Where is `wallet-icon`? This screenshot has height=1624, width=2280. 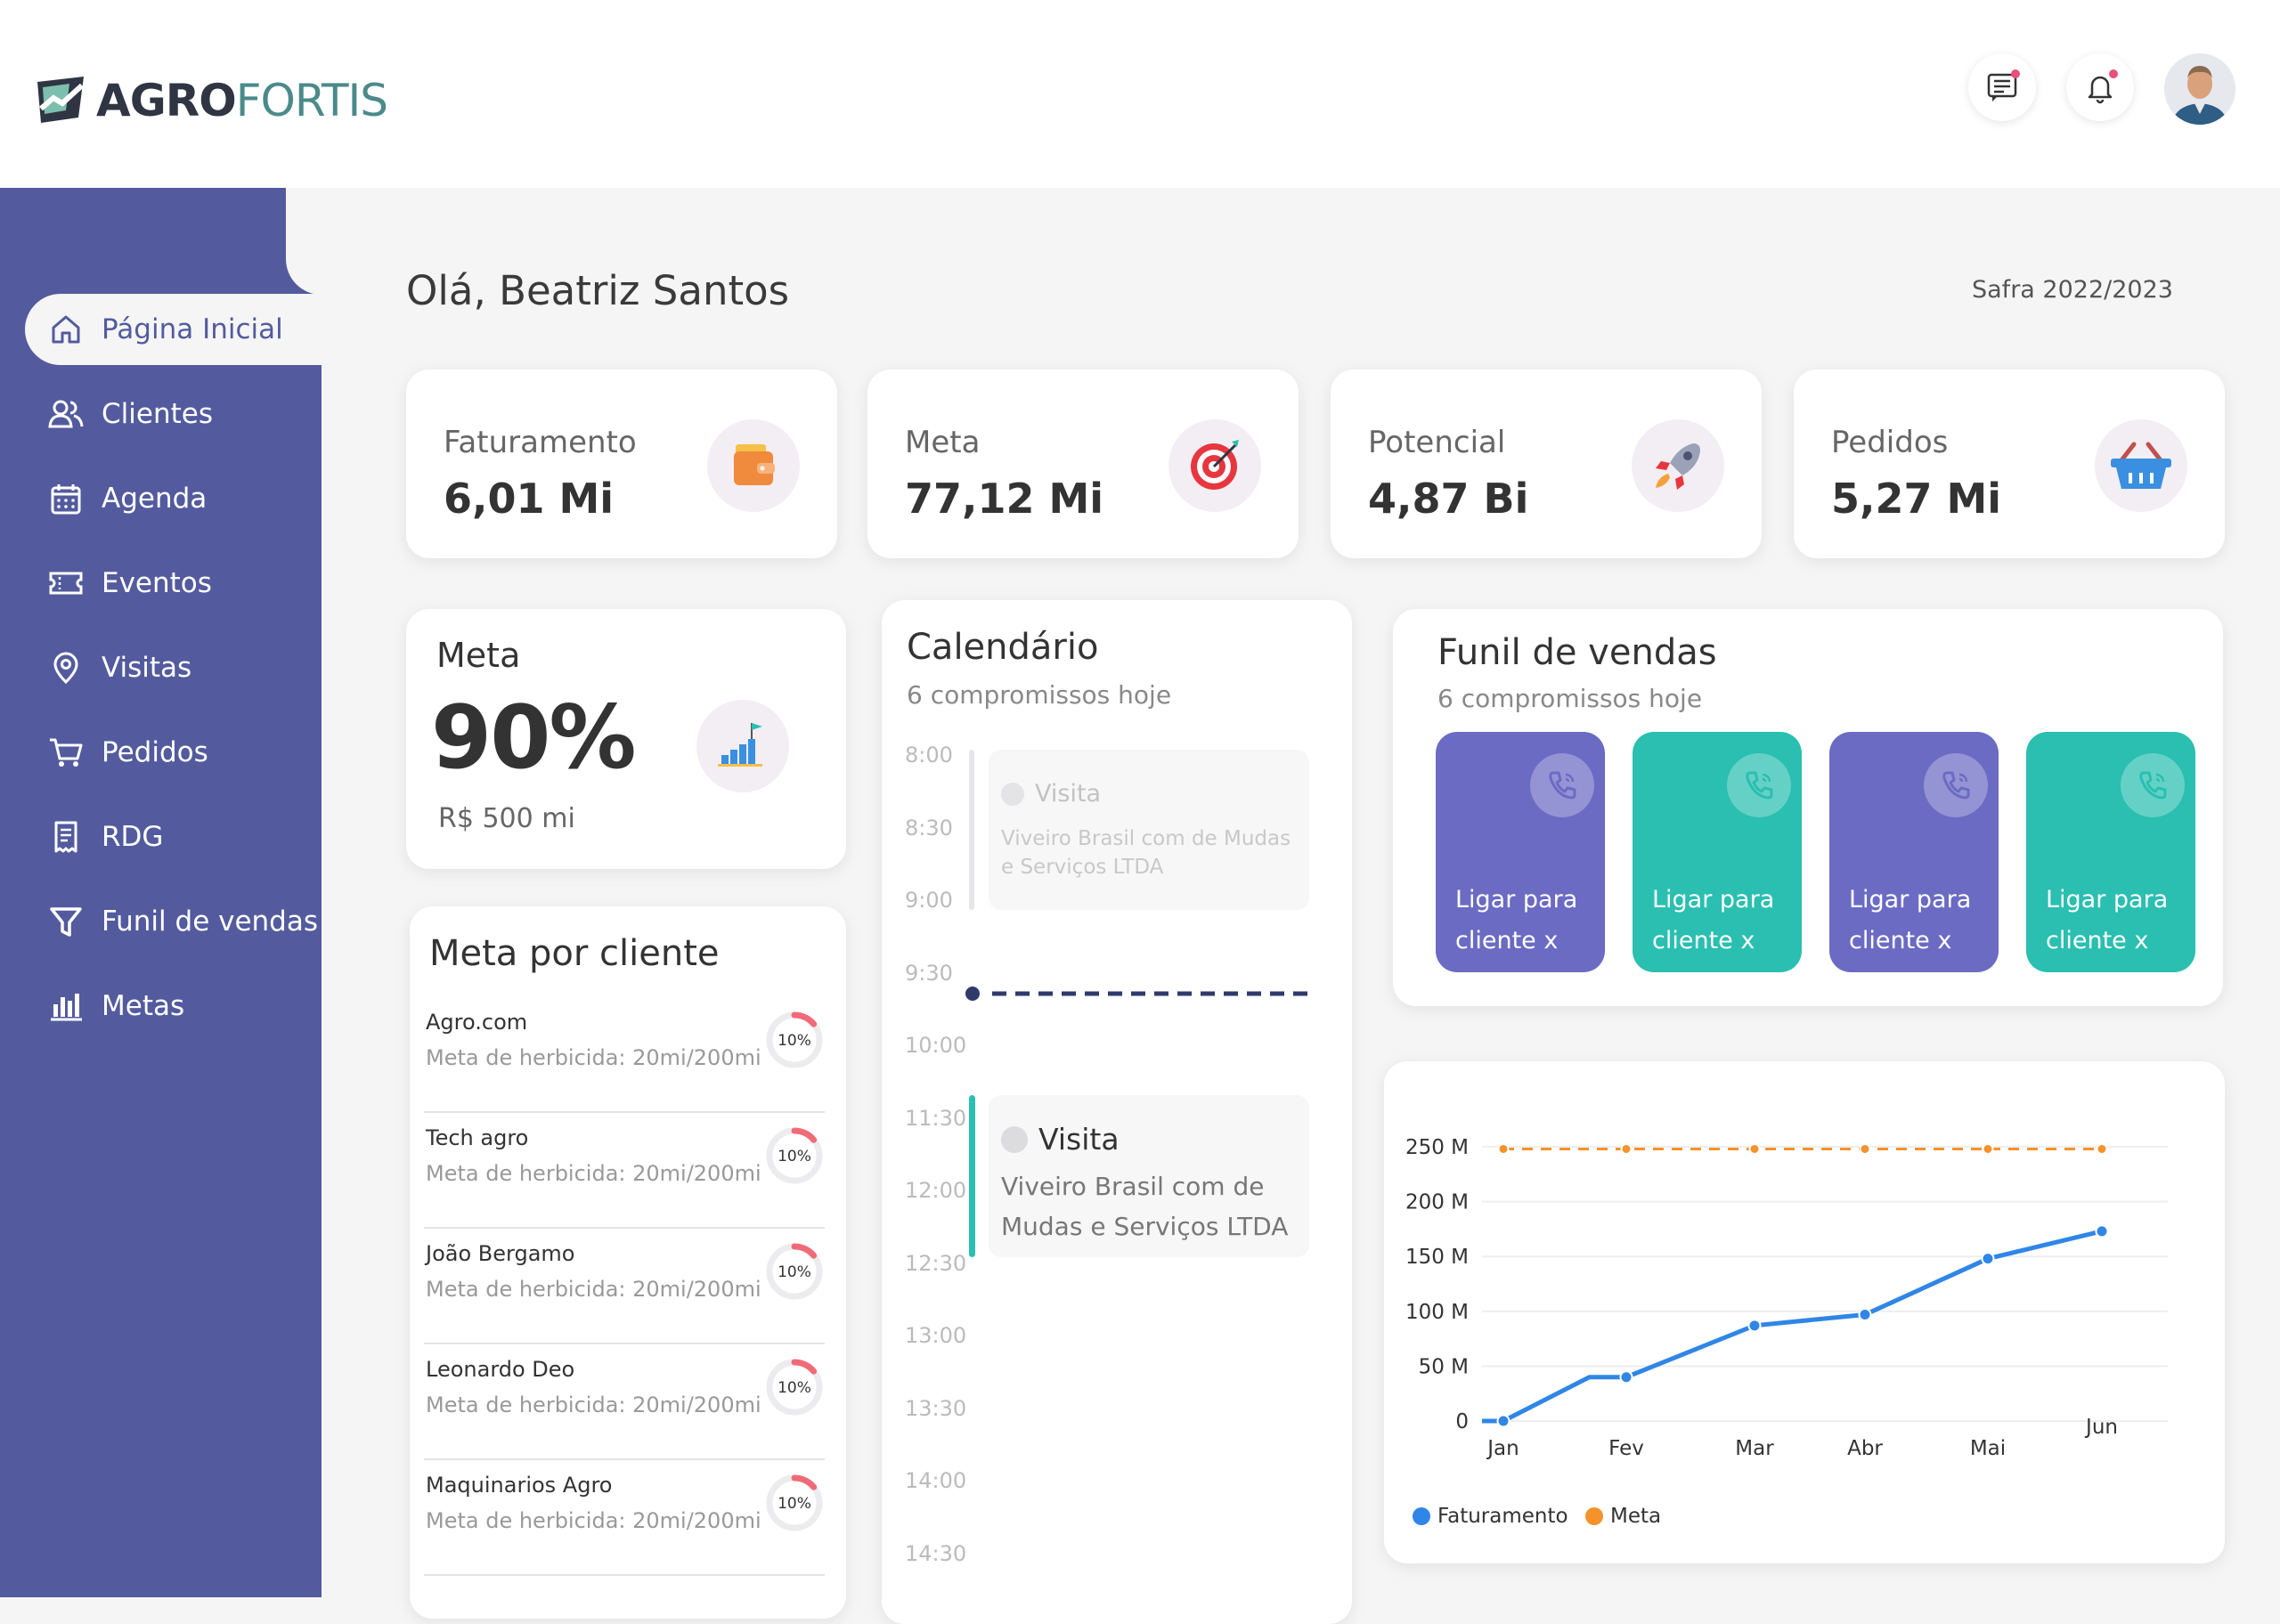
wallet-icon is located at coordinates (753, 465).